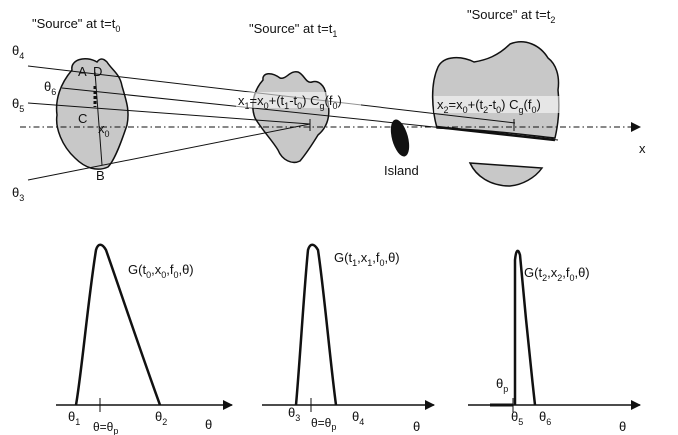 The width and height of the screenshot is (678, 435). I want to click on ray-theta3, so click(169, 152).